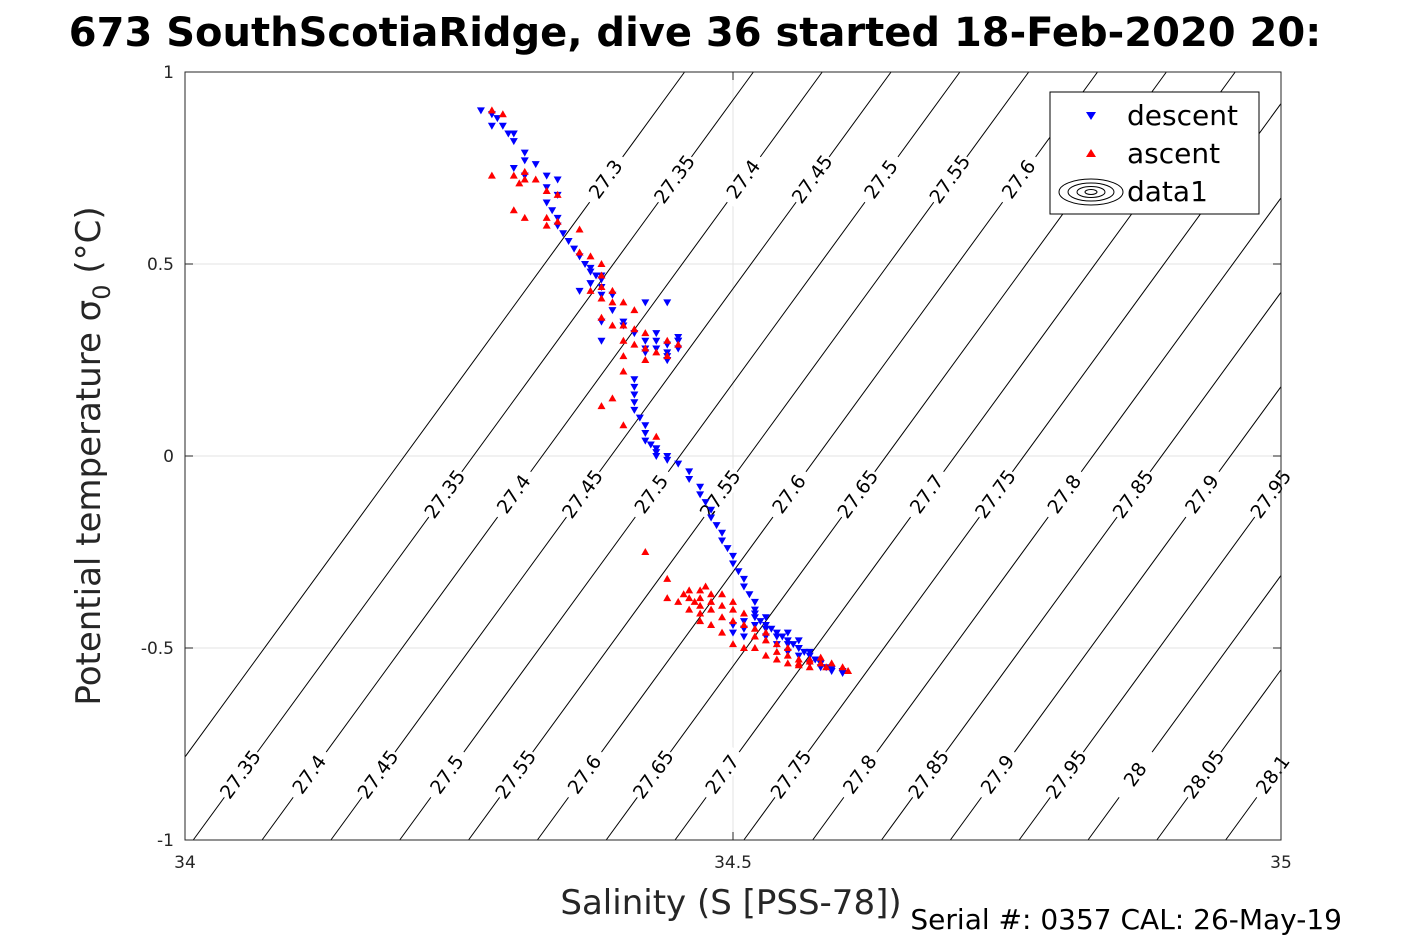 The width and height of the screenshot is (1417, 945). I want to click on isopycnal-label-group: 27.75, so click(790, 773).